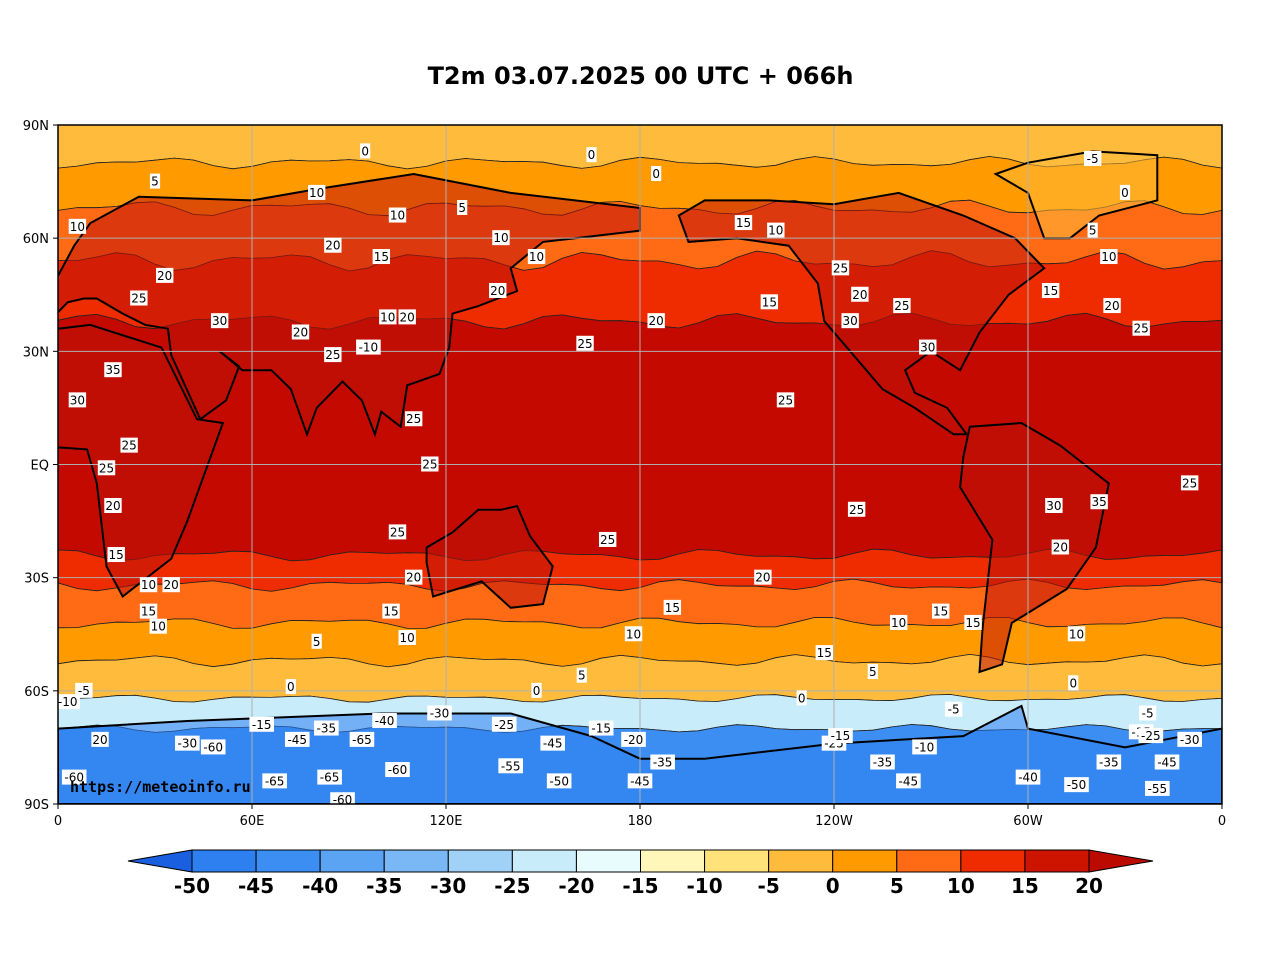 The width and height of the screenshot is (1281, 963). Describe the element at coordinates (1151, 736) in the screenshot. I see `isotherm-label: -25` at that location.